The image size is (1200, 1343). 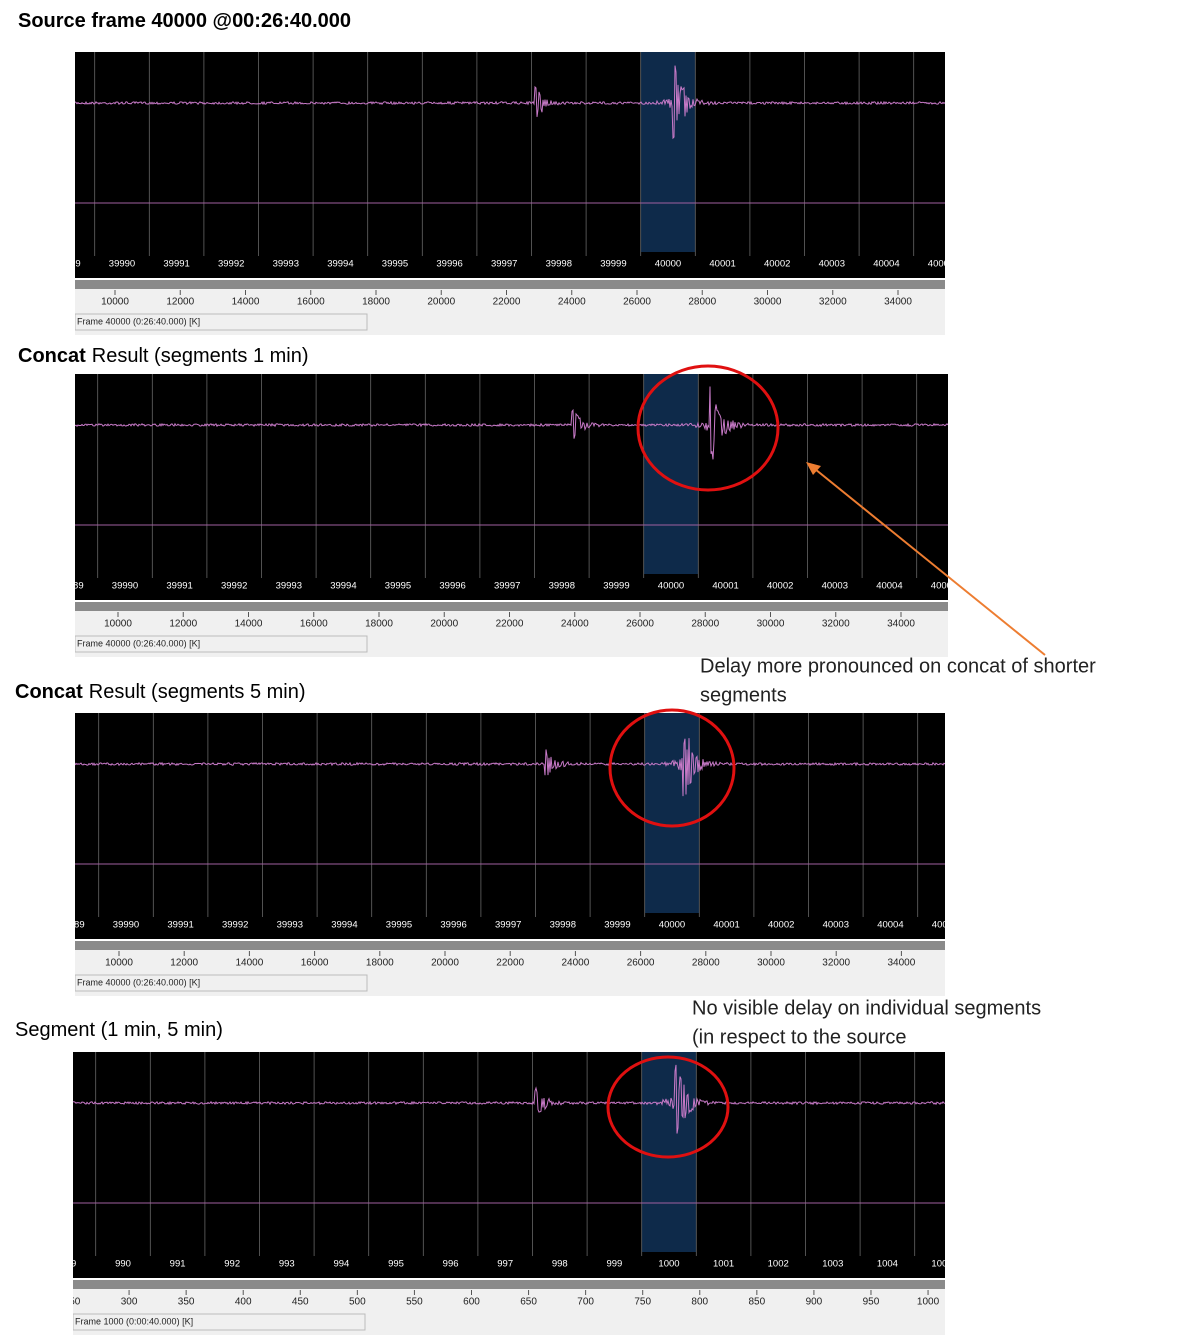 What do you see at coordinates (507, 586) in the screenshot?
I see `frame-label: 39997` at bounding box center [507, 586].